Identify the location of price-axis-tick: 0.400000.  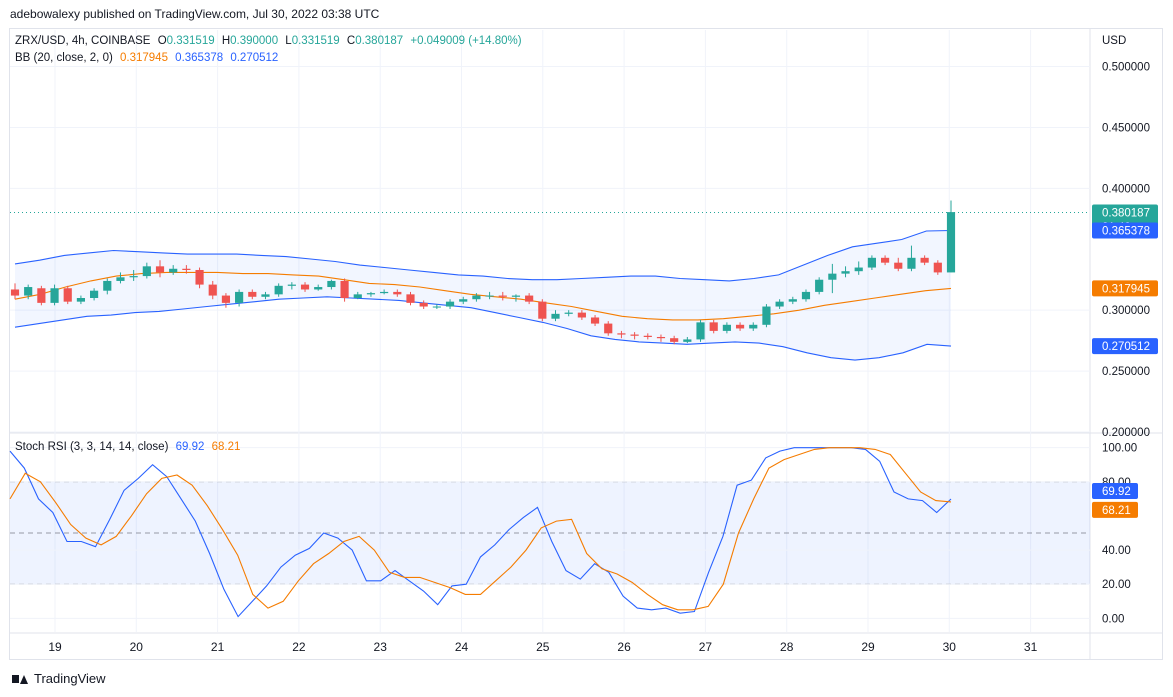
(1126, 189).